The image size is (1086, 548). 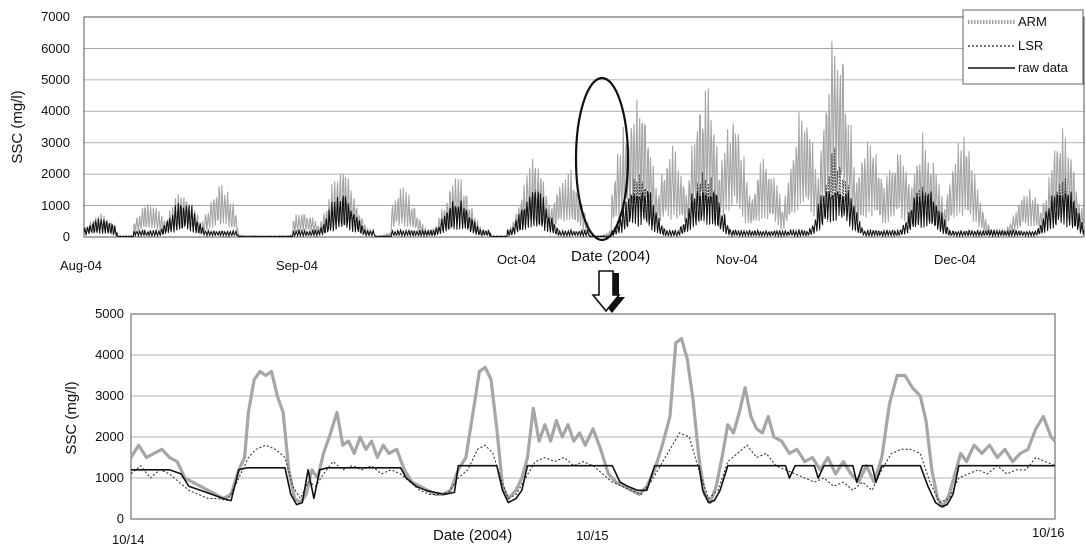 What do you see at coordinates (1043, 67) in the screenshot?
I see `legend-label-raw: raw data` at bounding box center [1043, 67].